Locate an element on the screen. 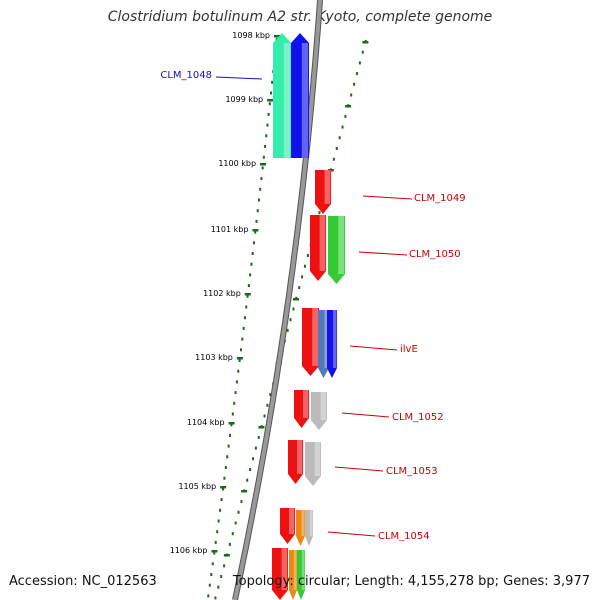 Image resolution: width=600 pixels, height=600 pixels. gene-orange-cds-next-shine is located at coordinates (295, 570).